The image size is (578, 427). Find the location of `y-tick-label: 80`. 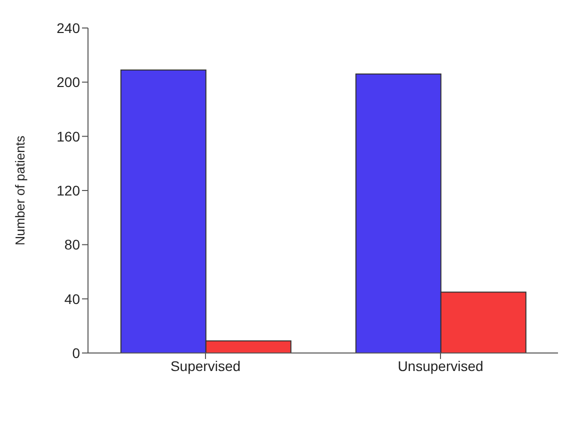

y-tick-label: 80 is located at coordinates (72, 244).